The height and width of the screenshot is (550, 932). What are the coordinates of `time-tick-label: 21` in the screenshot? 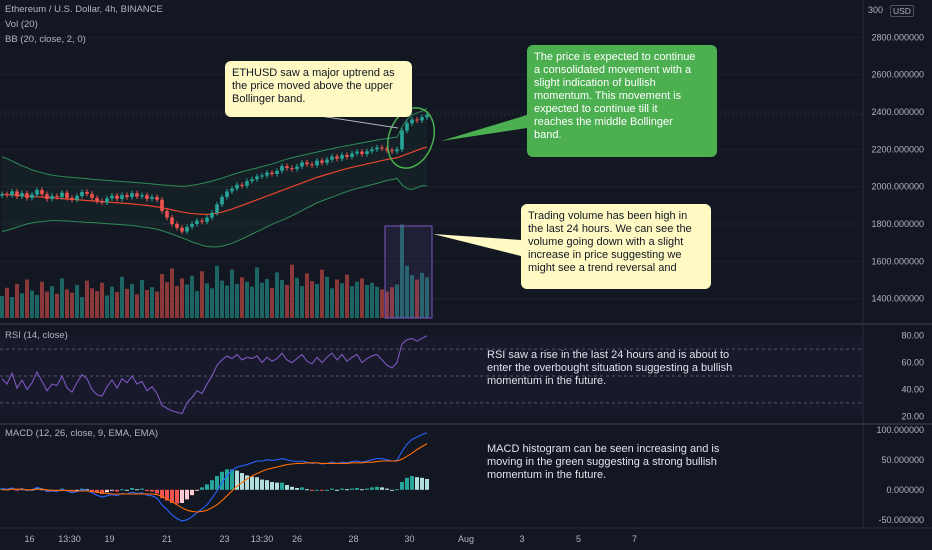 It's located at (167, 539).